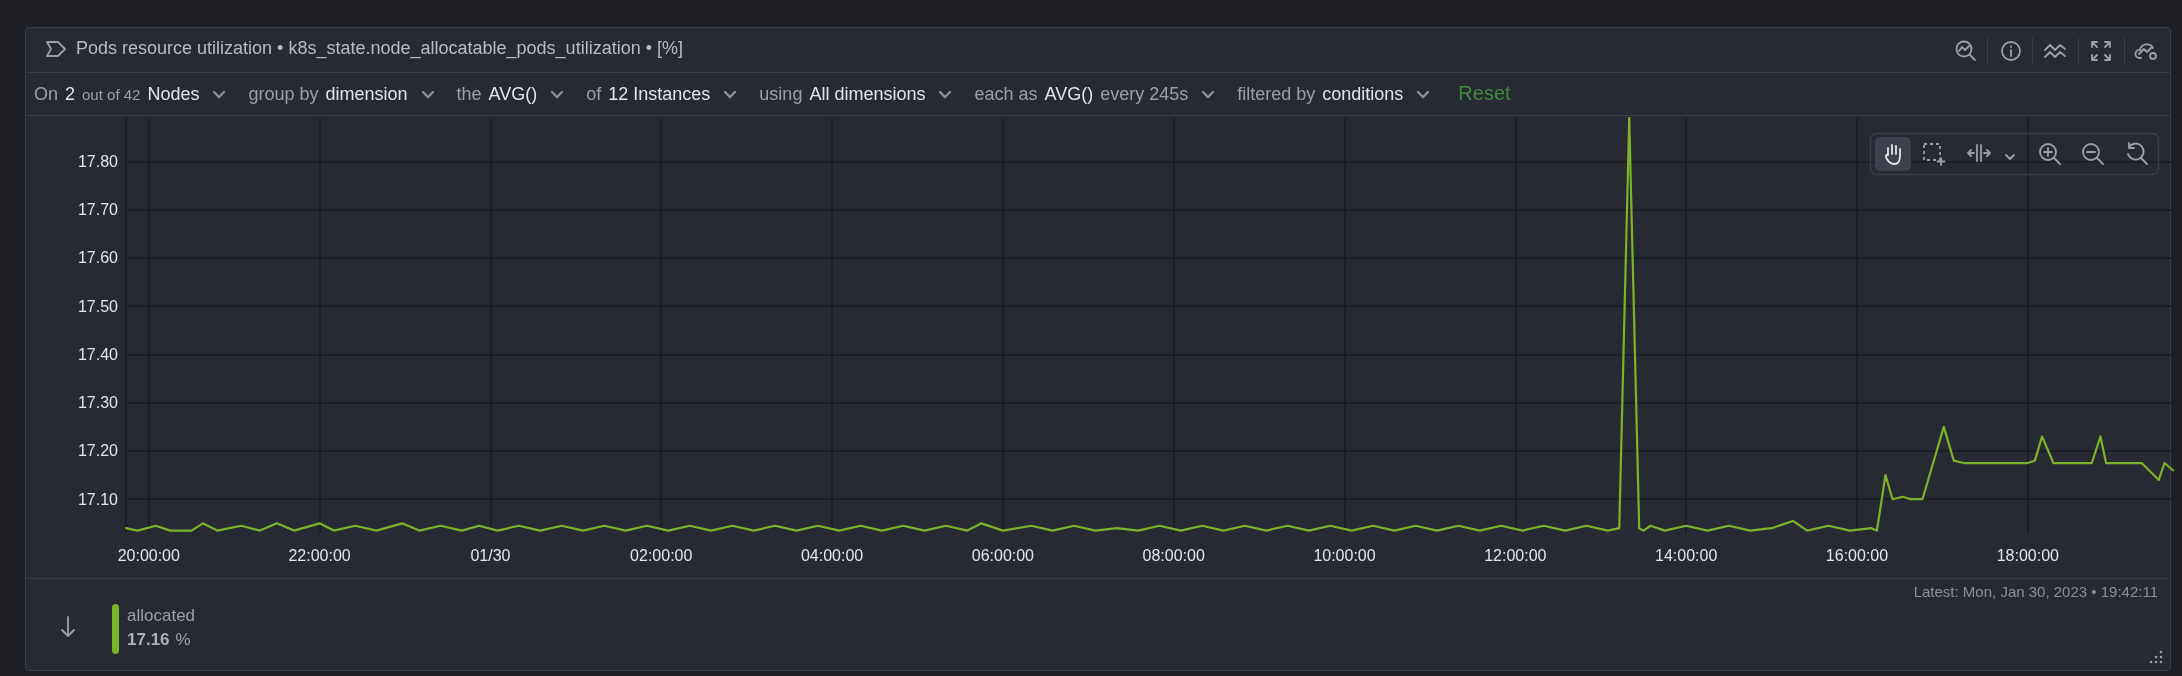 This screenshot has width=2182, height=676. What do you see at coordinates (659, 94) in the screenshot?
I see `text: 12 Instances` at bounding box center [659, 94].